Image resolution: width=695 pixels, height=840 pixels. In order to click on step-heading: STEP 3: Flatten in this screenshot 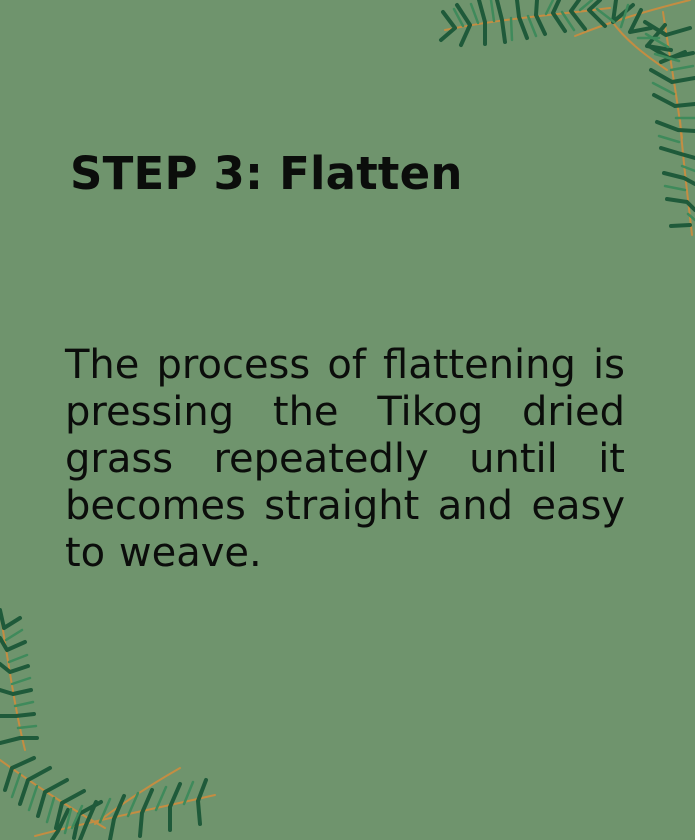, I will do `click(266, 173)`.